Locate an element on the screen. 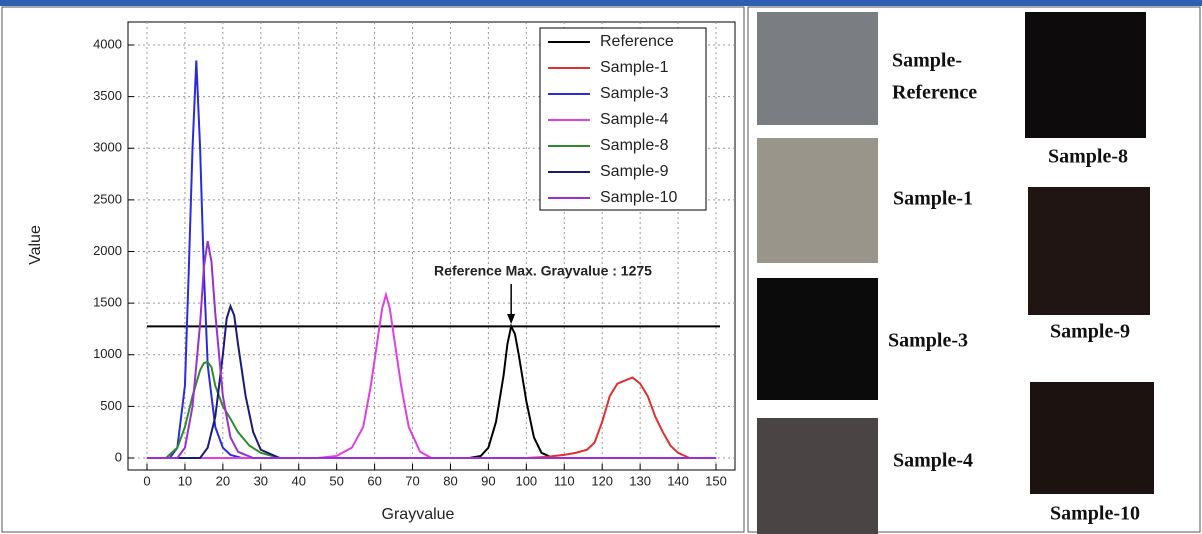 The width and height of the screenshot is (1202, 534). y-tick-label: 3000 is located at coordinates (107, 147).